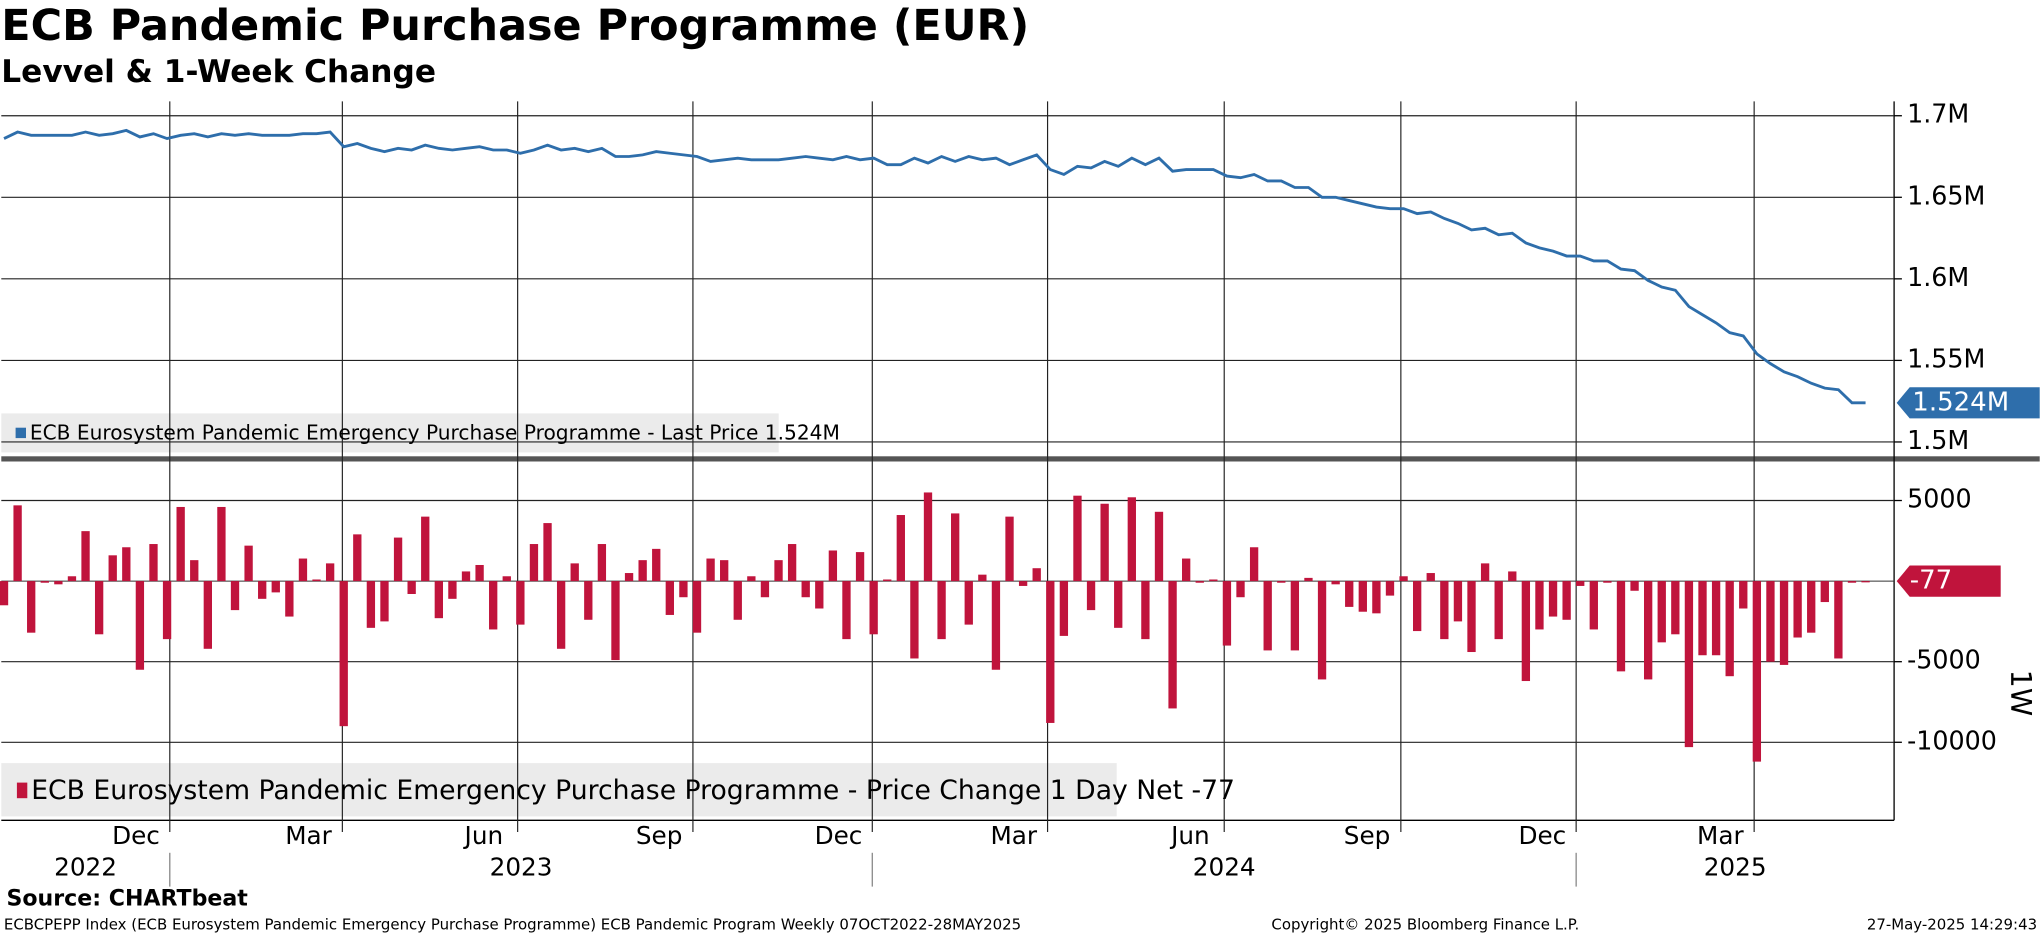 Image resolution: width=2041 pixels, height=936 pixels. What do you see at coordinates (1020, 459) in the screenshot?
I see `panel-separator` at bounding box center [1020, 459].